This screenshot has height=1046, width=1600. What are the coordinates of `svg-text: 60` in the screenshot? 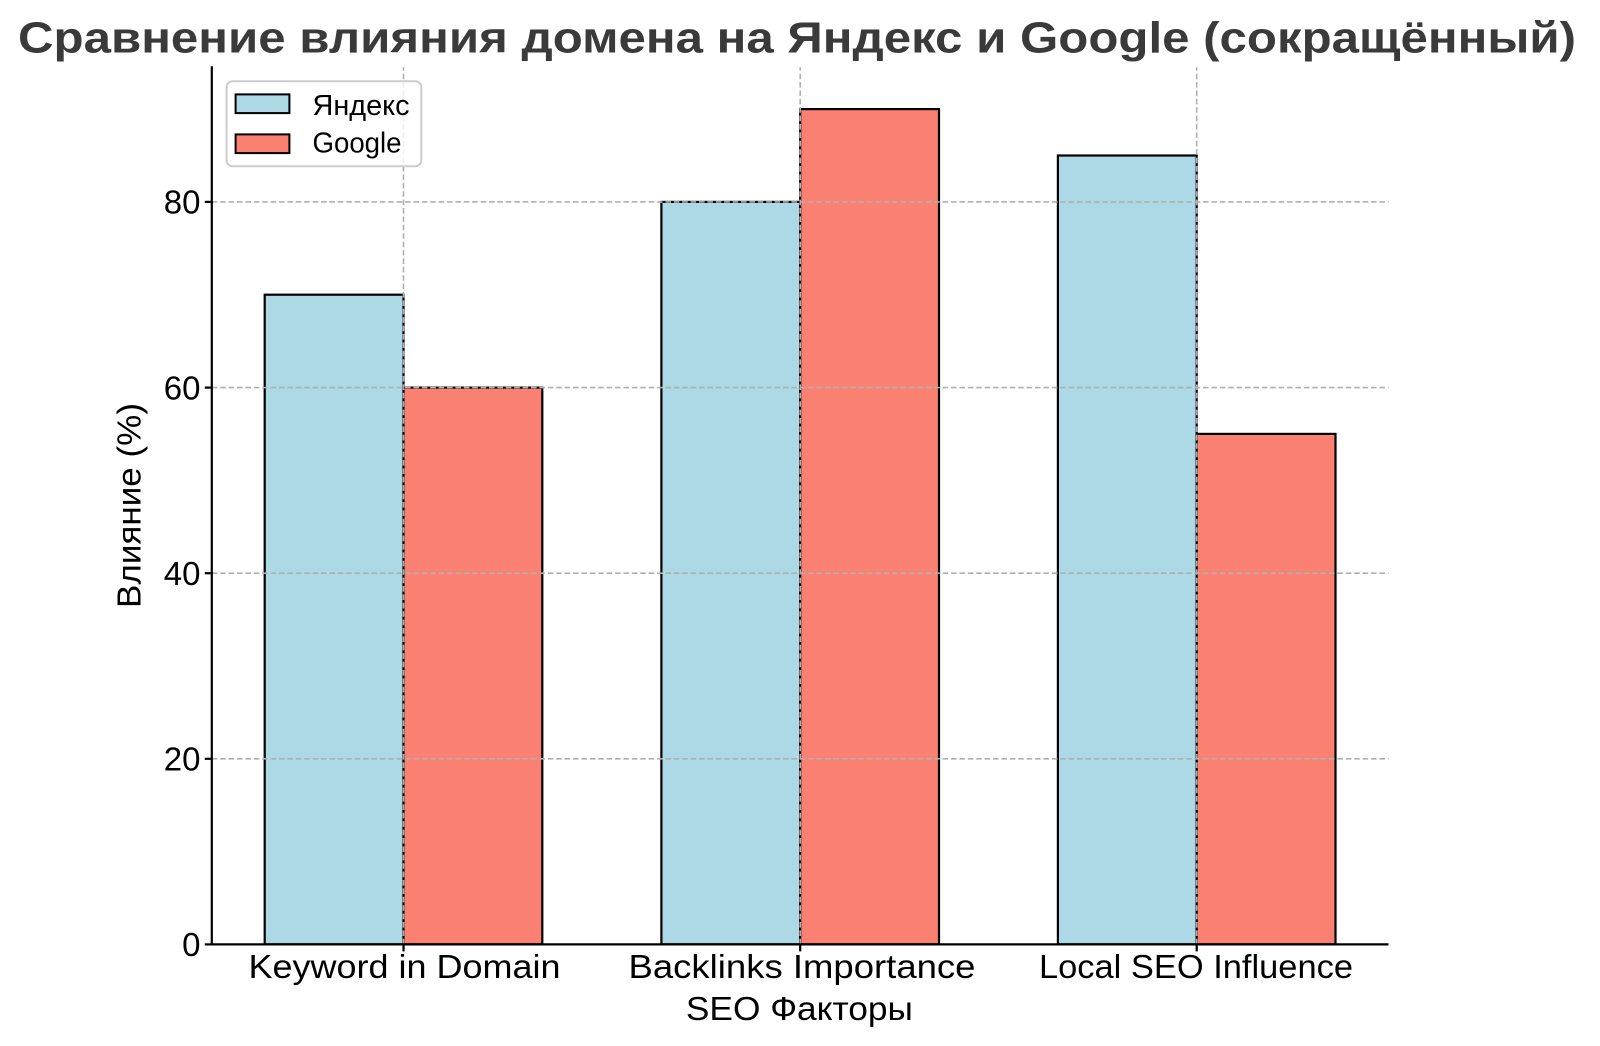 It's located at (182, 387).